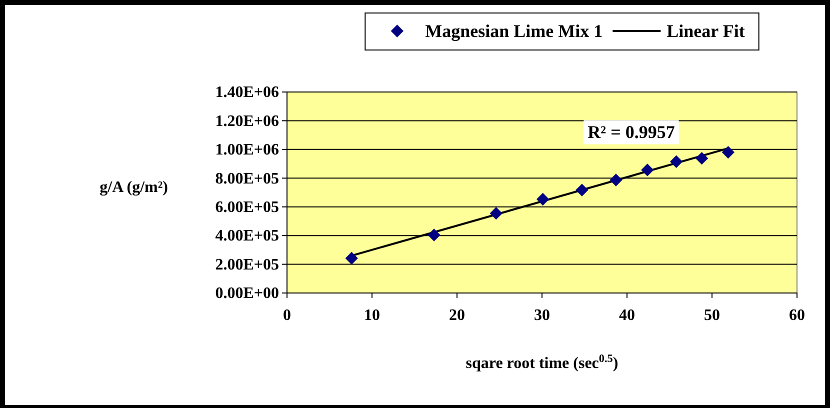  What do you see at coordinates (542, 315) in the screenshot?
I see `x-tick-label: 30` at bounding box center [542, 315].